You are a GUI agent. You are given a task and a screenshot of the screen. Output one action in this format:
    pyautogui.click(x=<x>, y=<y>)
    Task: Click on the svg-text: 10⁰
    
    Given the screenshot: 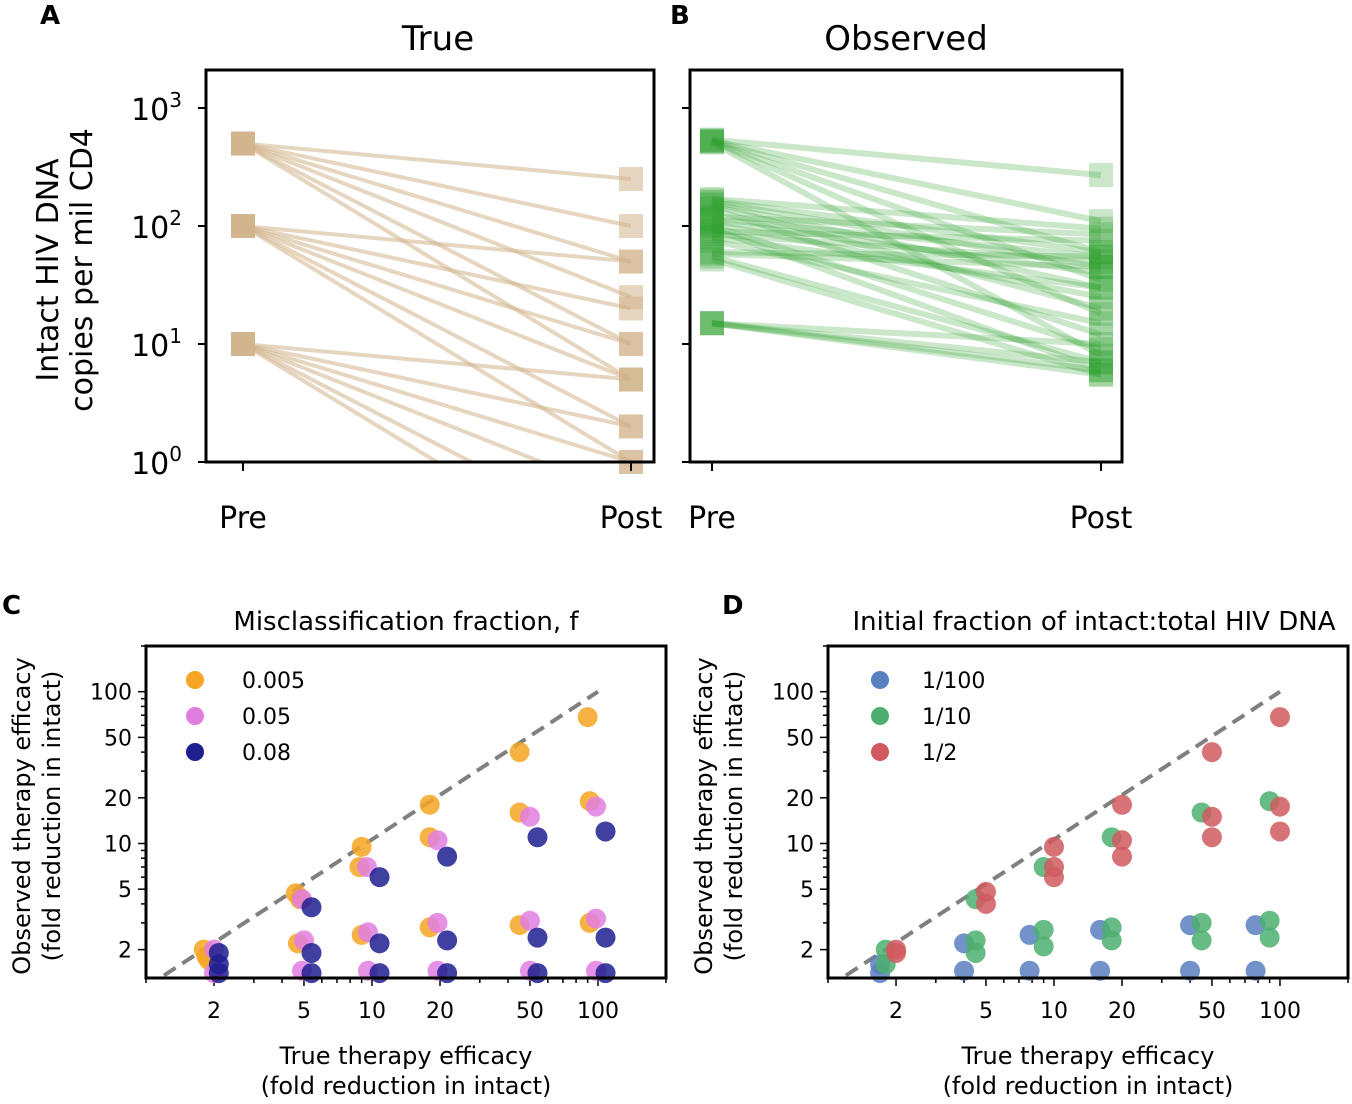 What is the action you would take?
    pyautogui.click(x=156, y=462)
    